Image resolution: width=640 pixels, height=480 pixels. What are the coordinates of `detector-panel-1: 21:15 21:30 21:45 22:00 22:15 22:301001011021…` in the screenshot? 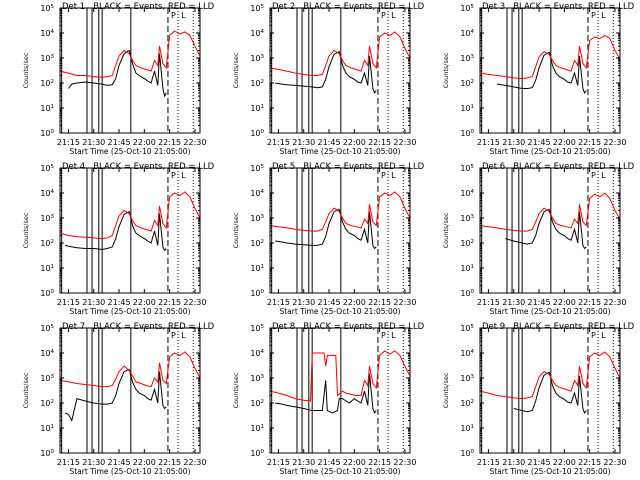 It's located at (118, 79).